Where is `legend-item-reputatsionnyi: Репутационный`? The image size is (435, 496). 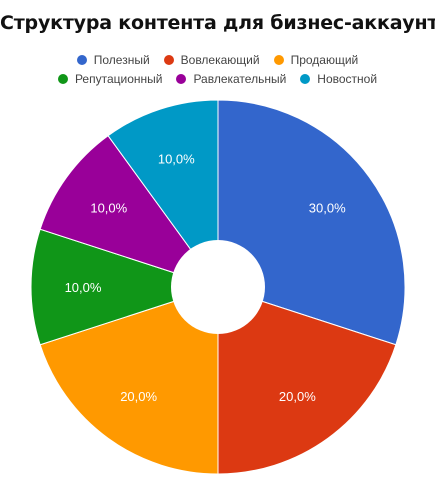 legend-item-reputatsionnyi: Репутационный is located at coordinates (110, 79).